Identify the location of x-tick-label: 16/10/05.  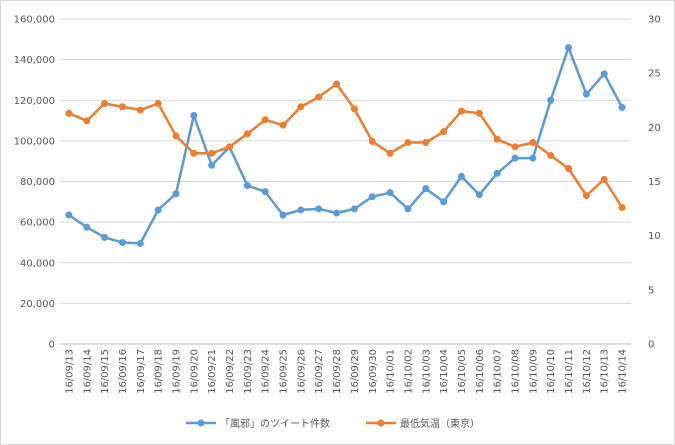
(462, 371).